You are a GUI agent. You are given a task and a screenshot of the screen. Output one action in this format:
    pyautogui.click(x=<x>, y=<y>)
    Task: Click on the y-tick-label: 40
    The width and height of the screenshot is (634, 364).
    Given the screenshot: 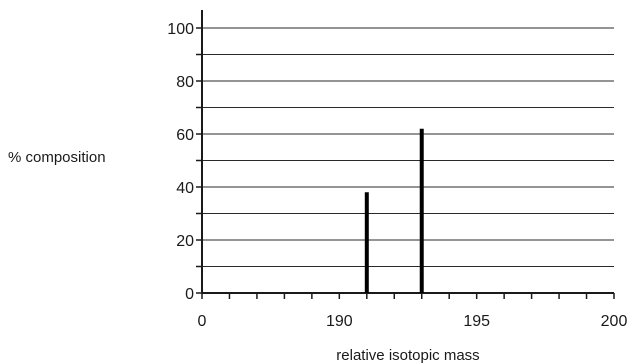 What is the action you would take?
    pyautogui.click(x=185, y=188)
    